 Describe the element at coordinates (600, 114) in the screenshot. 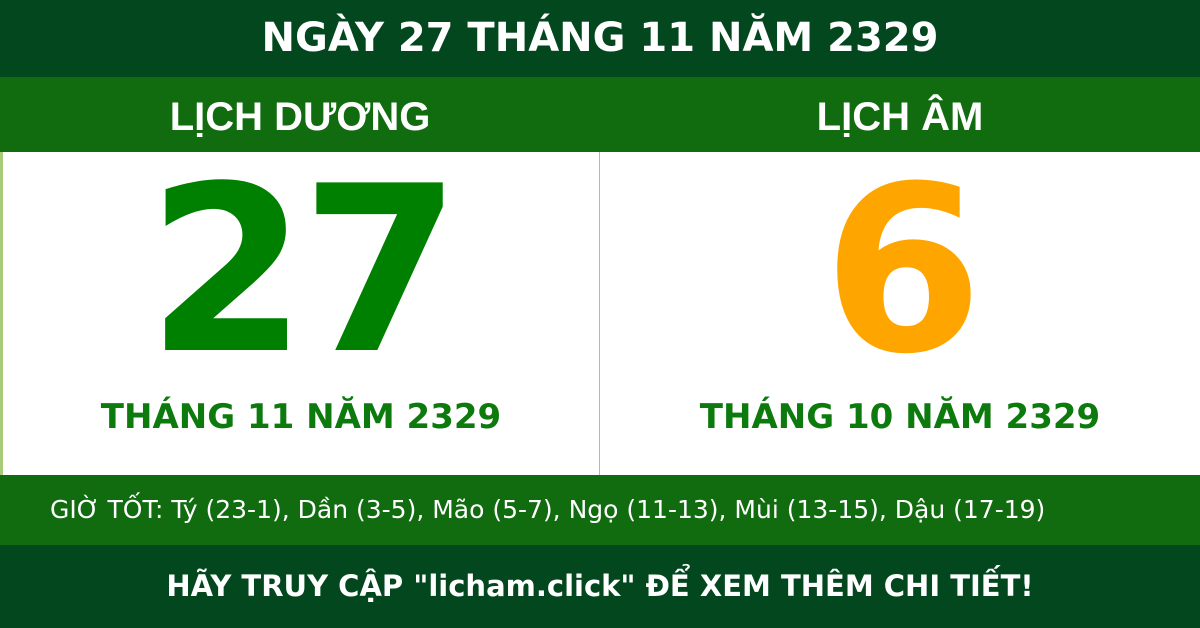

I see `calendar-headings: LỊCH DƯƠNG LỊCH ÂM` at that location.